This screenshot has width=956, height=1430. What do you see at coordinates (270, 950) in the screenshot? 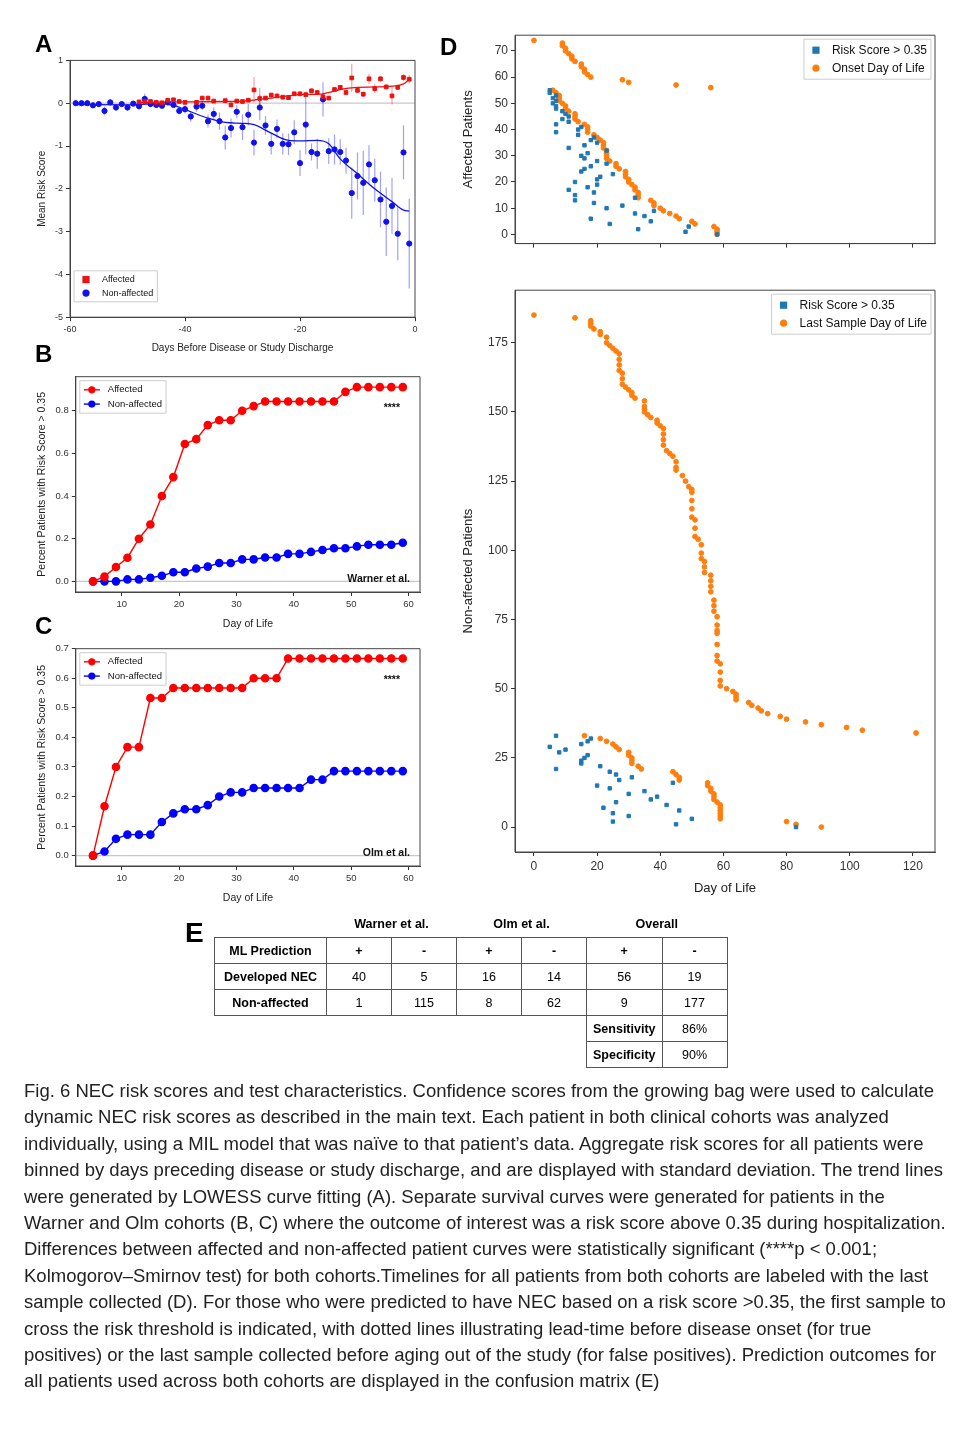
I see `text: ML Prediction` at bounding box center [270, 950].